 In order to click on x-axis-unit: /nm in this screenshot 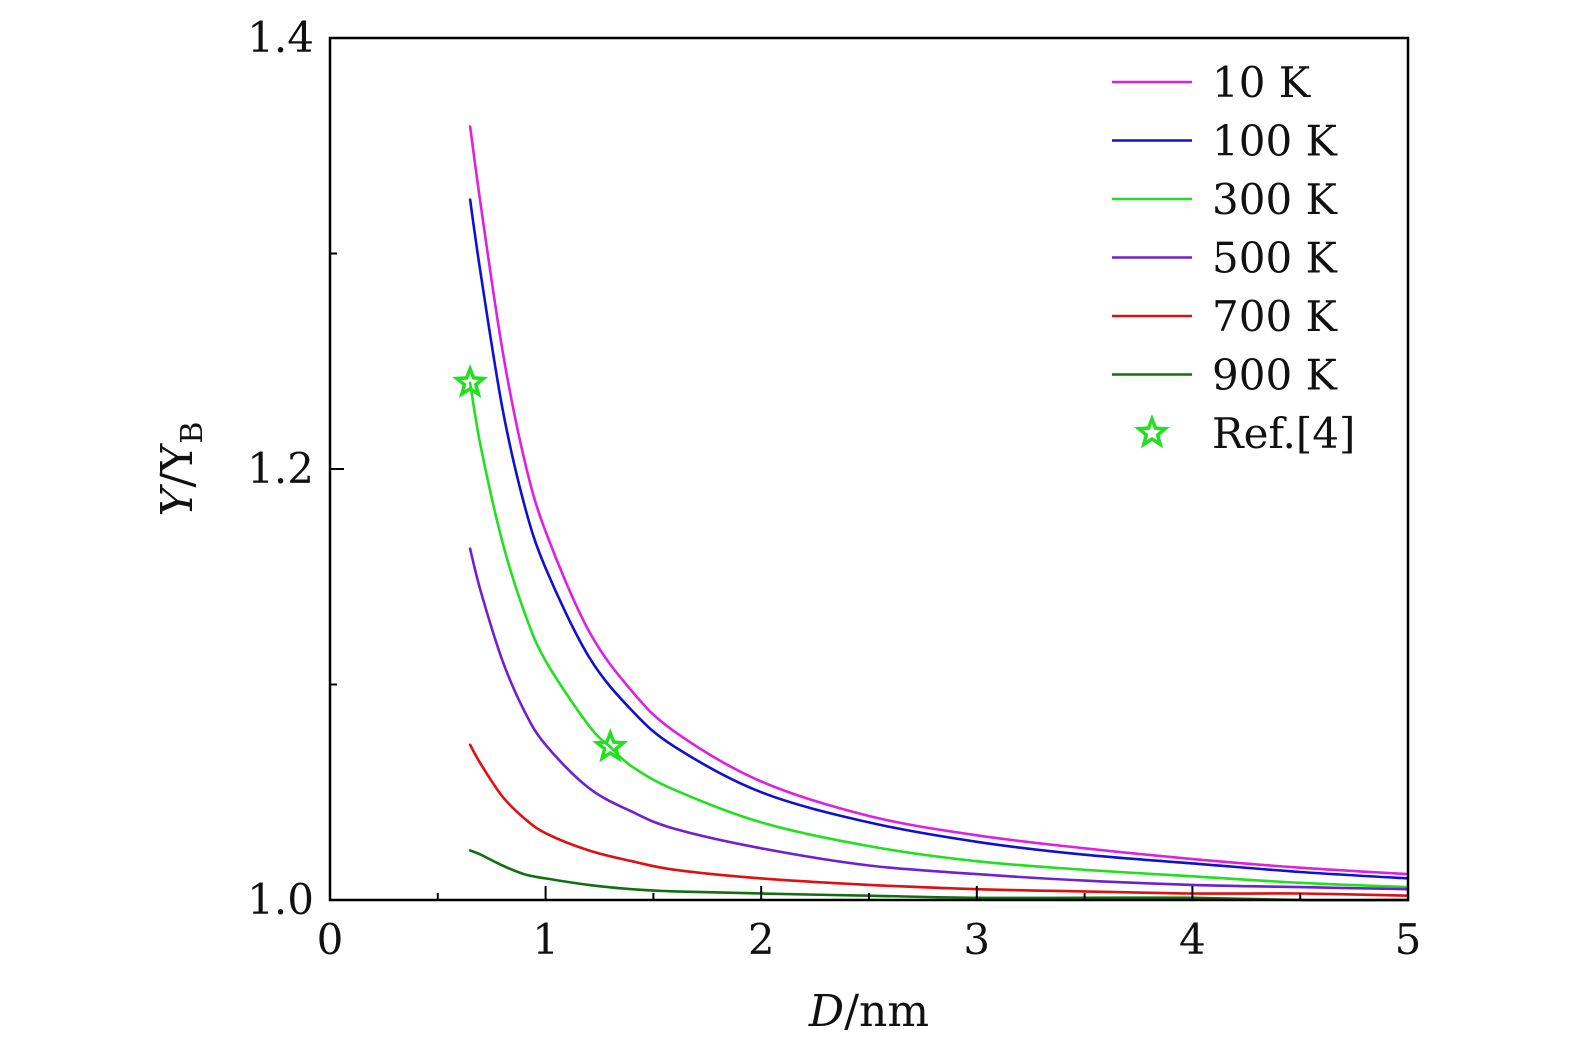, I will do `click(886, 1011)`.